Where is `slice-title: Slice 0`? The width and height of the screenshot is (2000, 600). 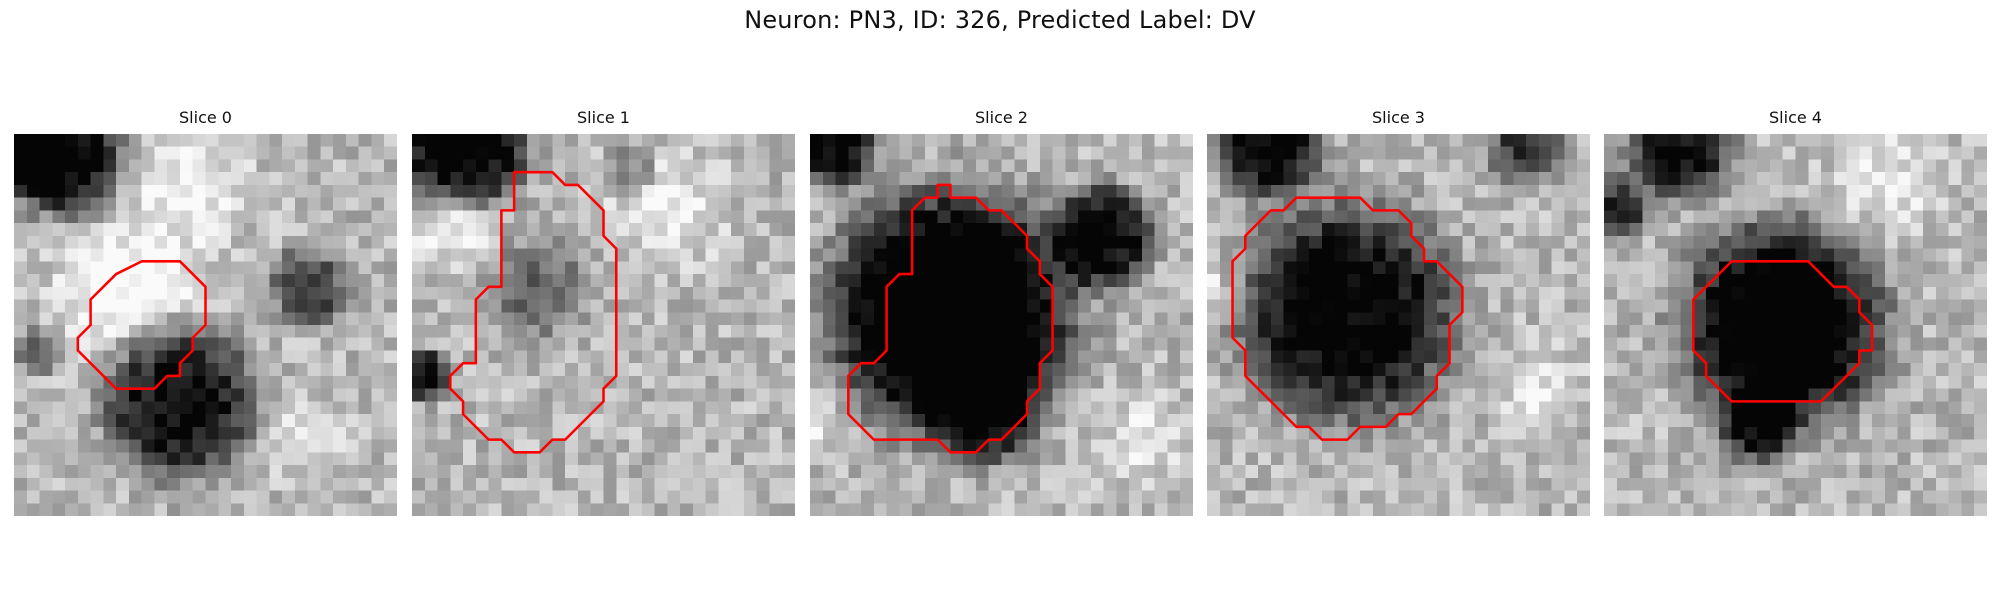 slice-title: Slice 0 is located at coordinates (205, 117).